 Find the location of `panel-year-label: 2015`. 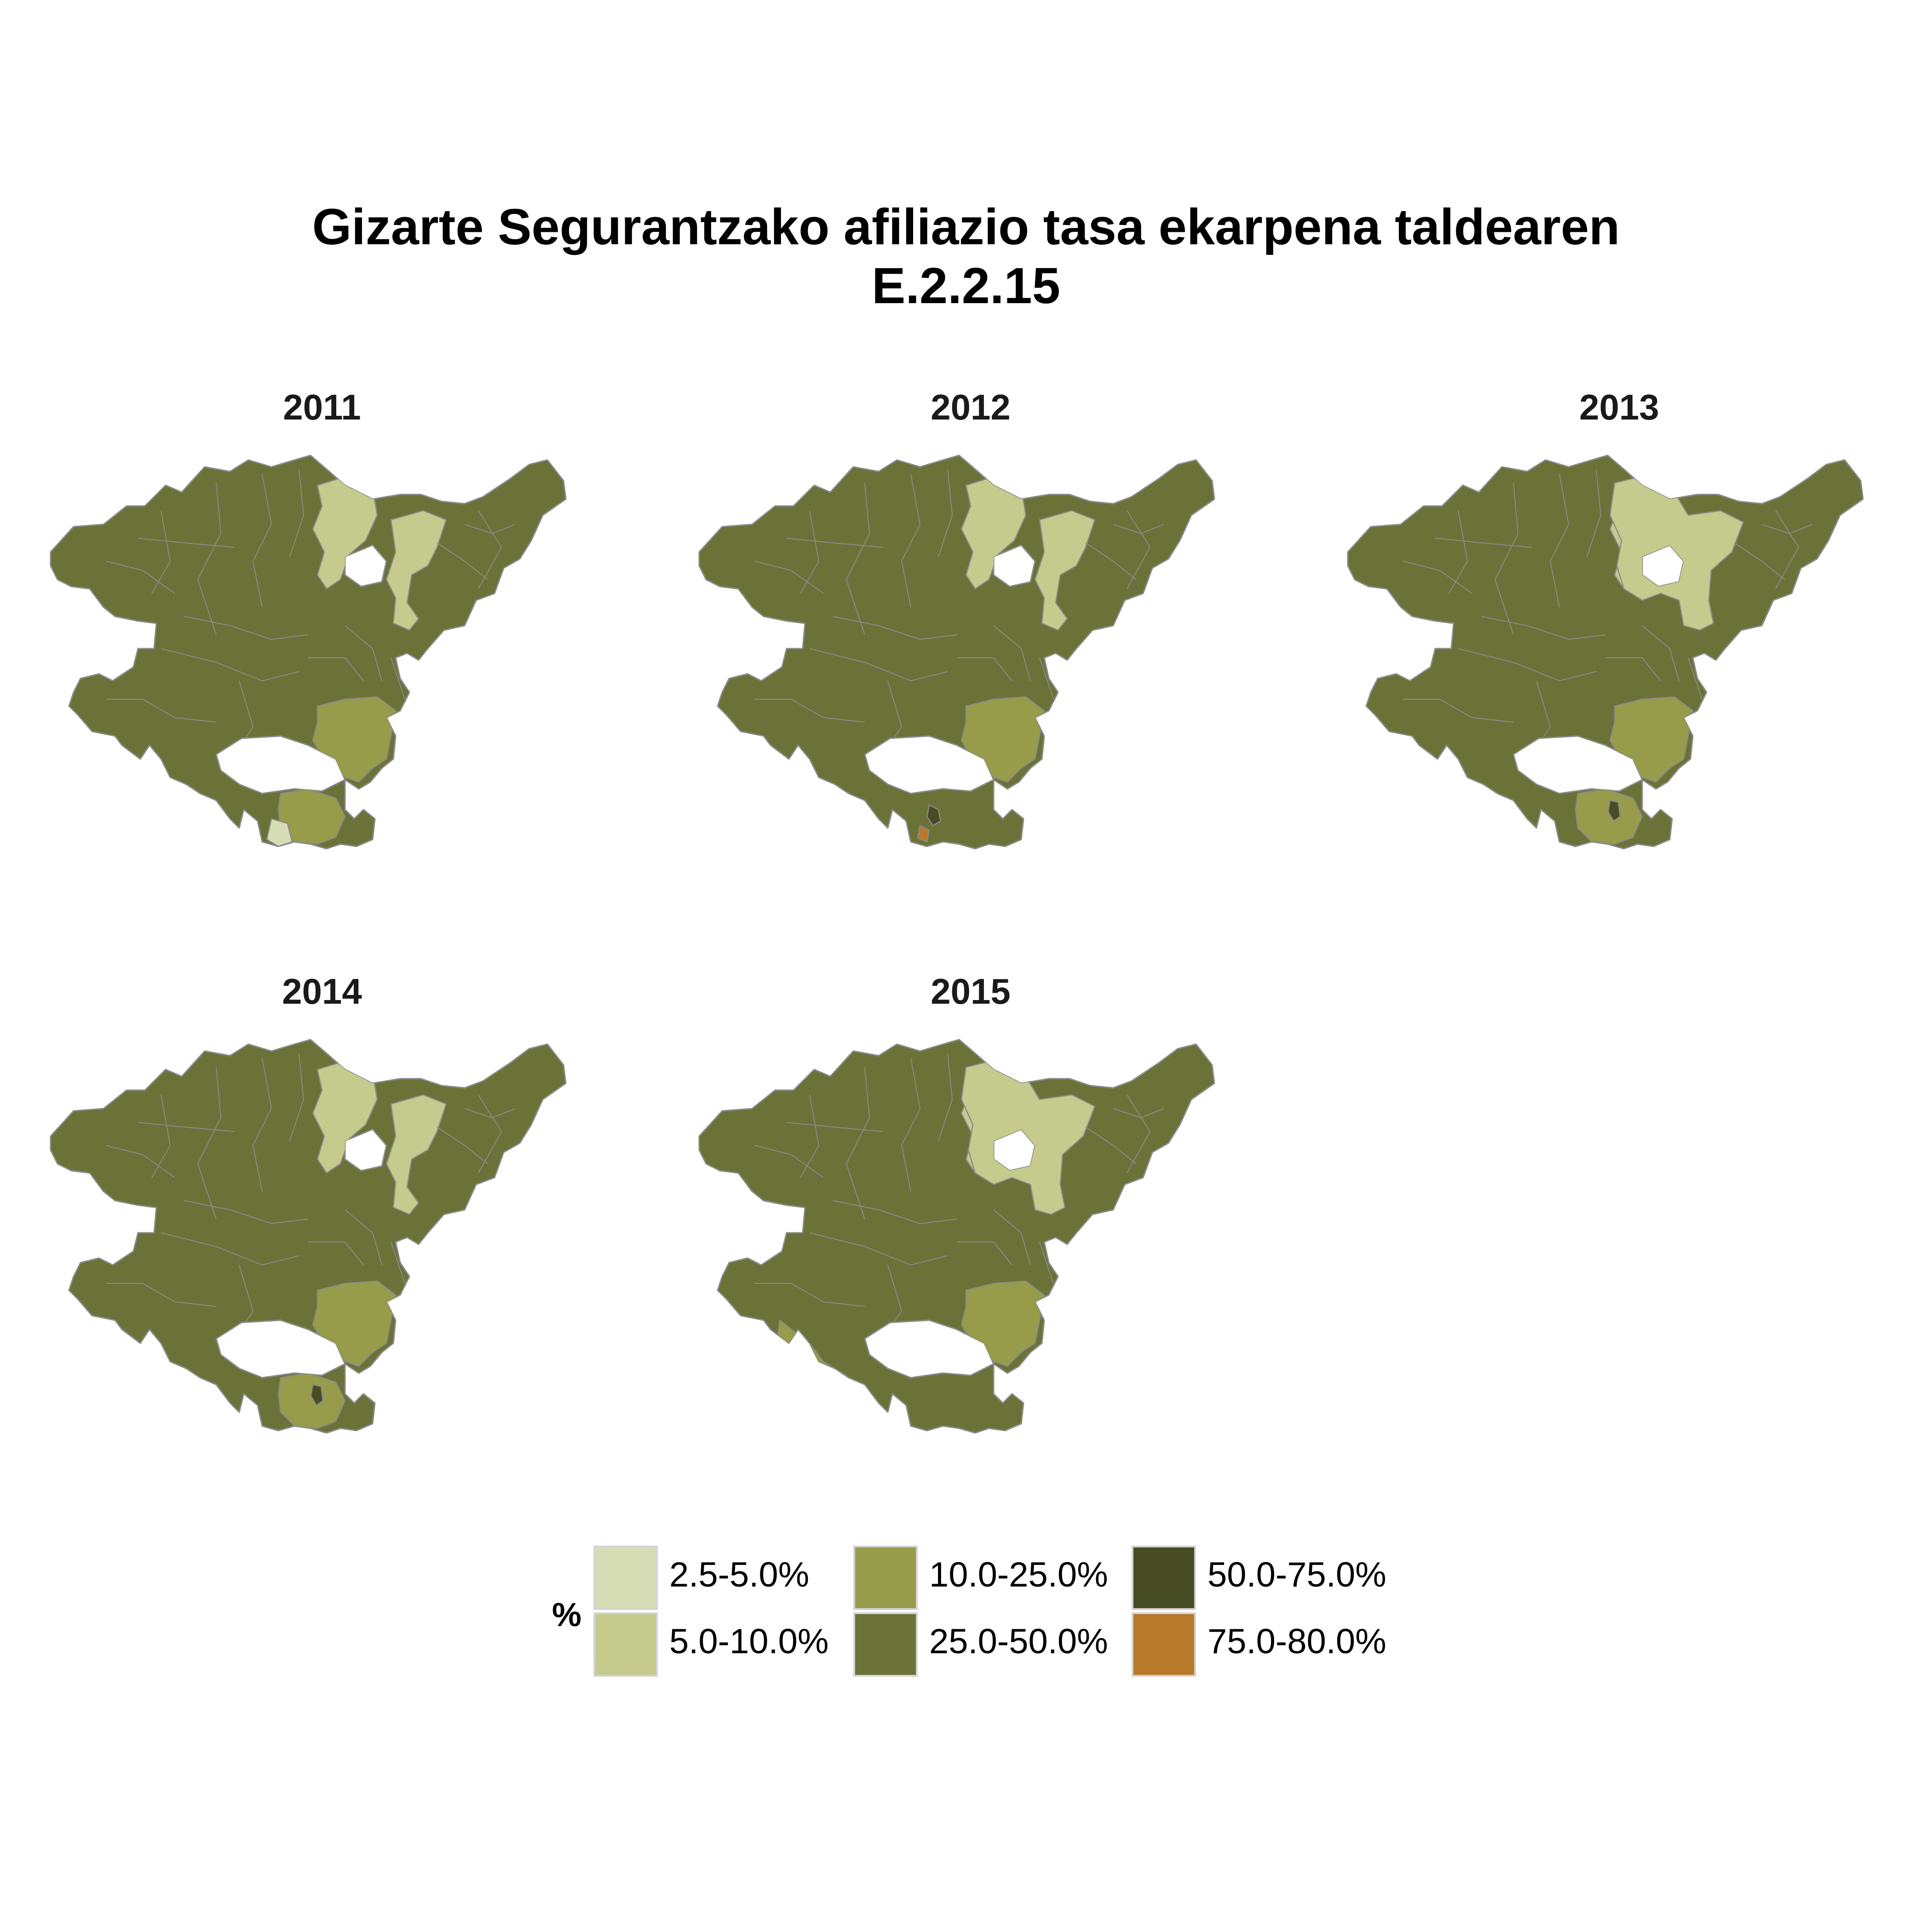

panel-year-label: 2015 is located at coordinates (971, 991).